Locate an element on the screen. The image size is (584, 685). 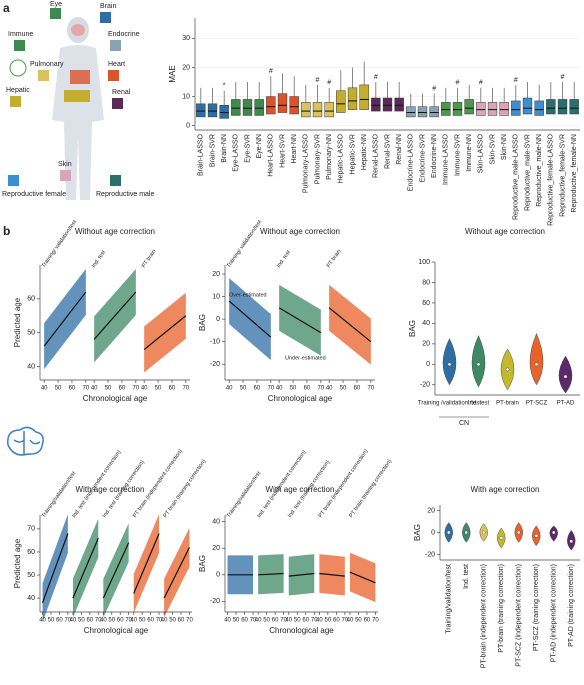
panel-name: PT brain is located at coordinates (149, 259).